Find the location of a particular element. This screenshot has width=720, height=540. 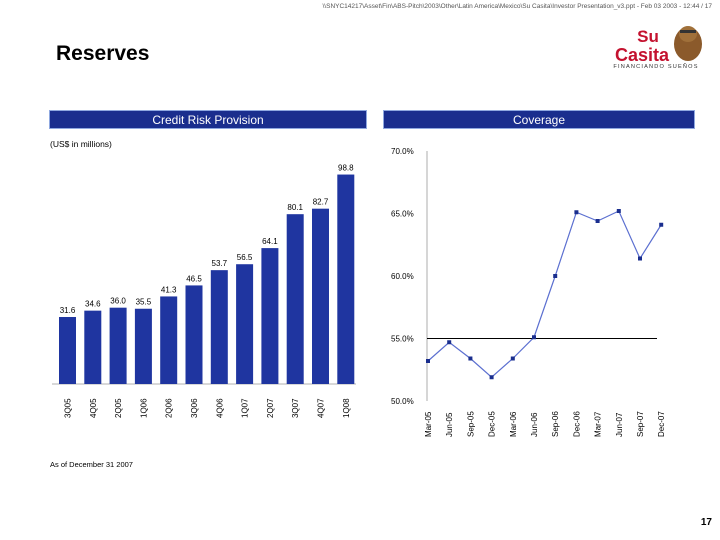

coverage-x-label-10: Sep-07 is located at coordinates (640, 424).